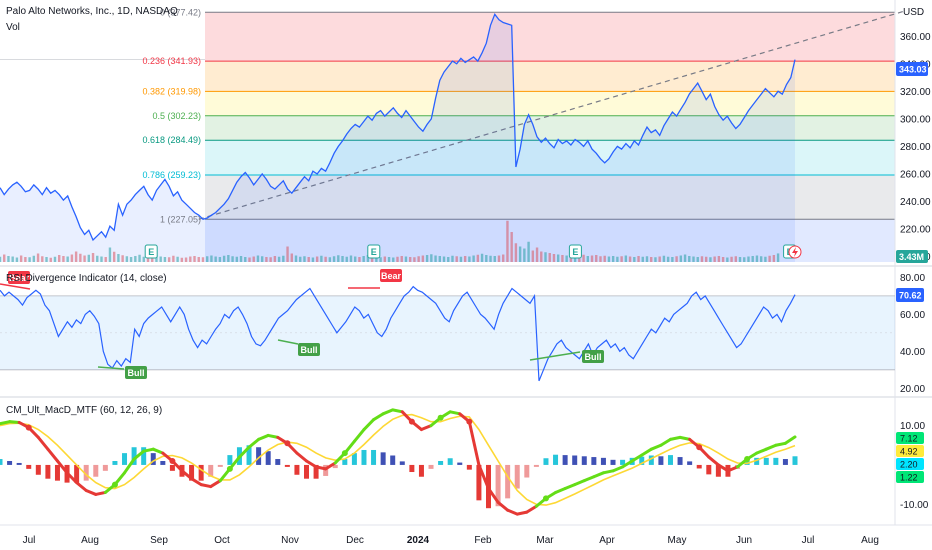 Image resolution: width=932 pixels, height=550 pixels. Describe the element at coordinates (912, 334) in the screenshot. I see `rsi-axis: 80.00 60.00 40.00 20.00` at that location.